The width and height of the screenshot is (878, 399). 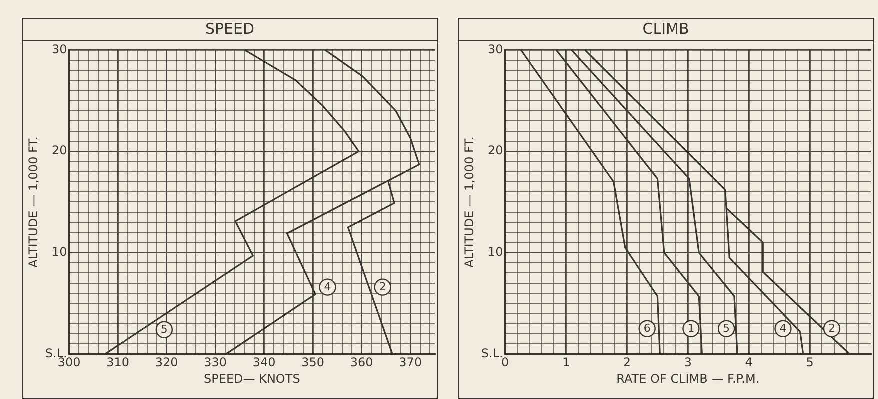 I want to click on x-tick-label: 320, so click(x=166, y=363).